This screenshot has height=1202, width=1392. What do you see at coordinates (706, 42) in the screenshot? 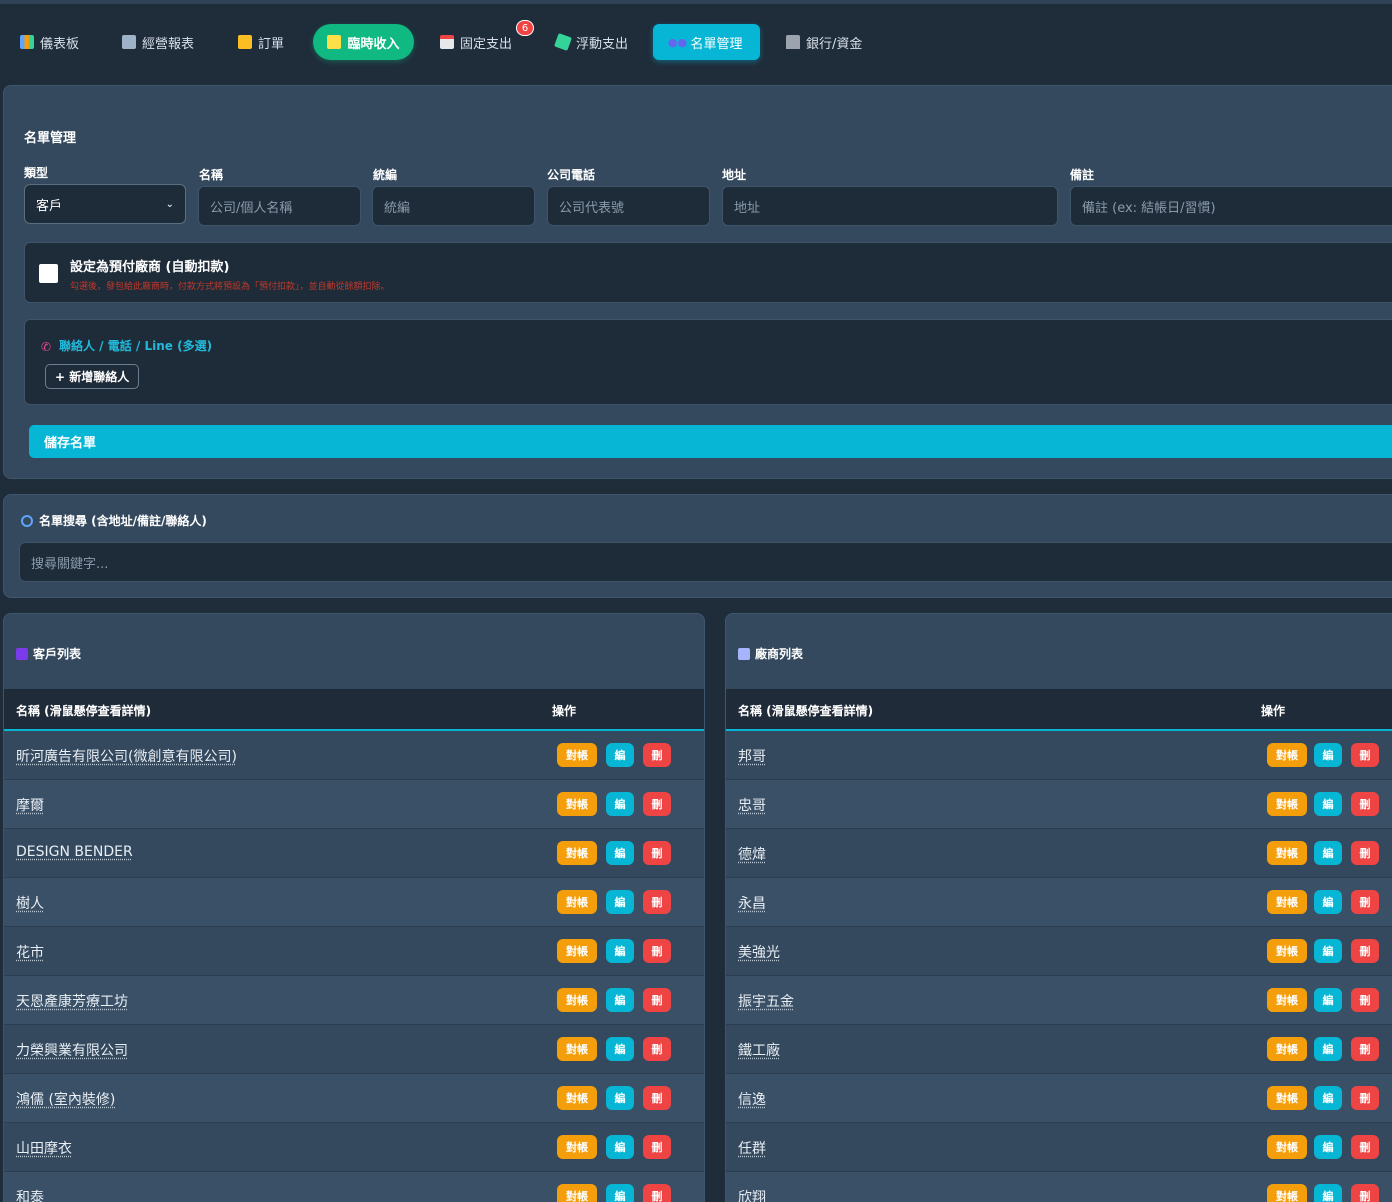
I see `nav-list-management: ●● 名單管理` at bounding box center [706, 42].